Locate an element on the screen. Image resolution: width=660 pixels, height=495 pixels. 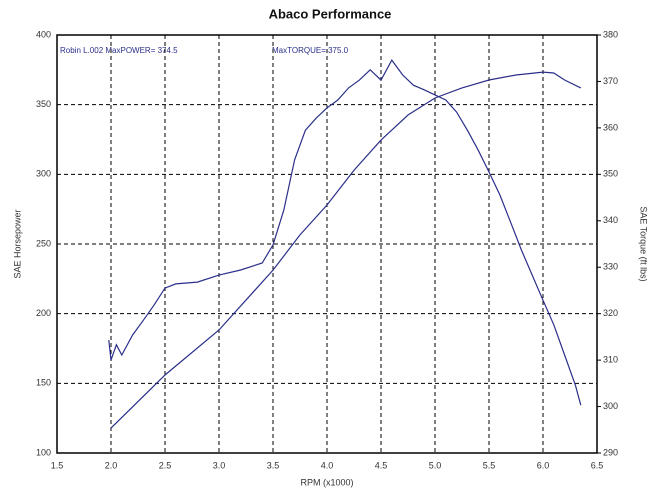
x-tick-label: 5.0 is located at coordinates (435, 465).